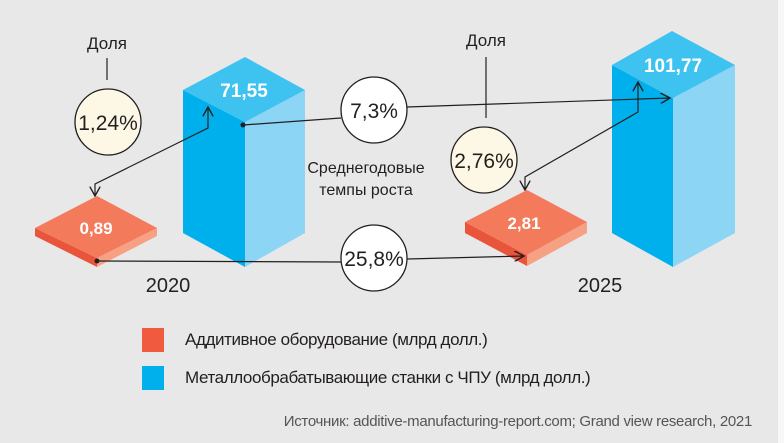 This screenshot has height=443, width=784. I want to click on cagr-badge-cnc, so click(374, 110).